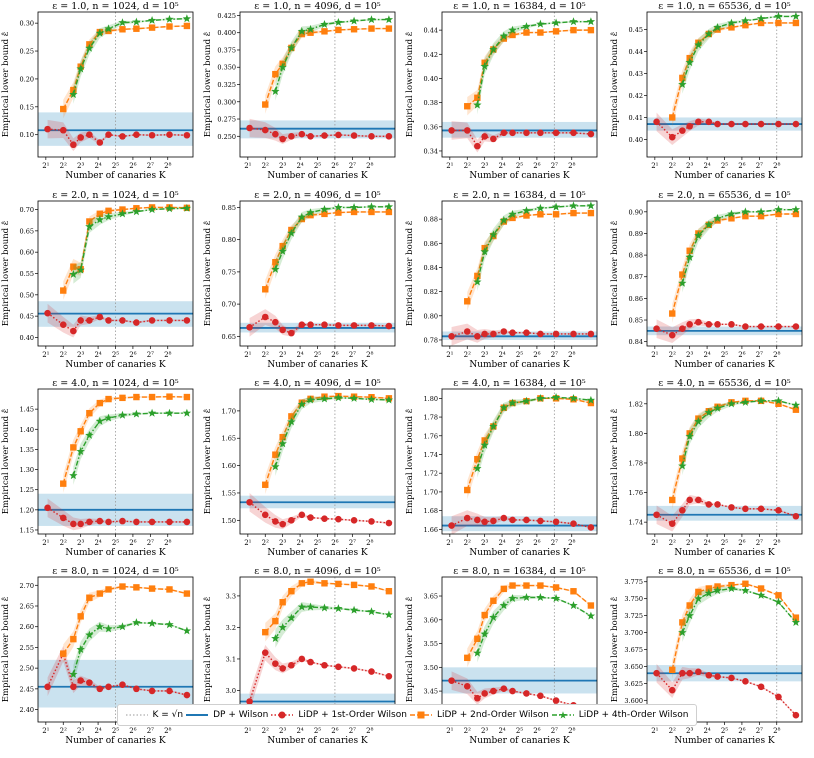  I want to click on x-tick-label: 2⁷, so click(554, 731).